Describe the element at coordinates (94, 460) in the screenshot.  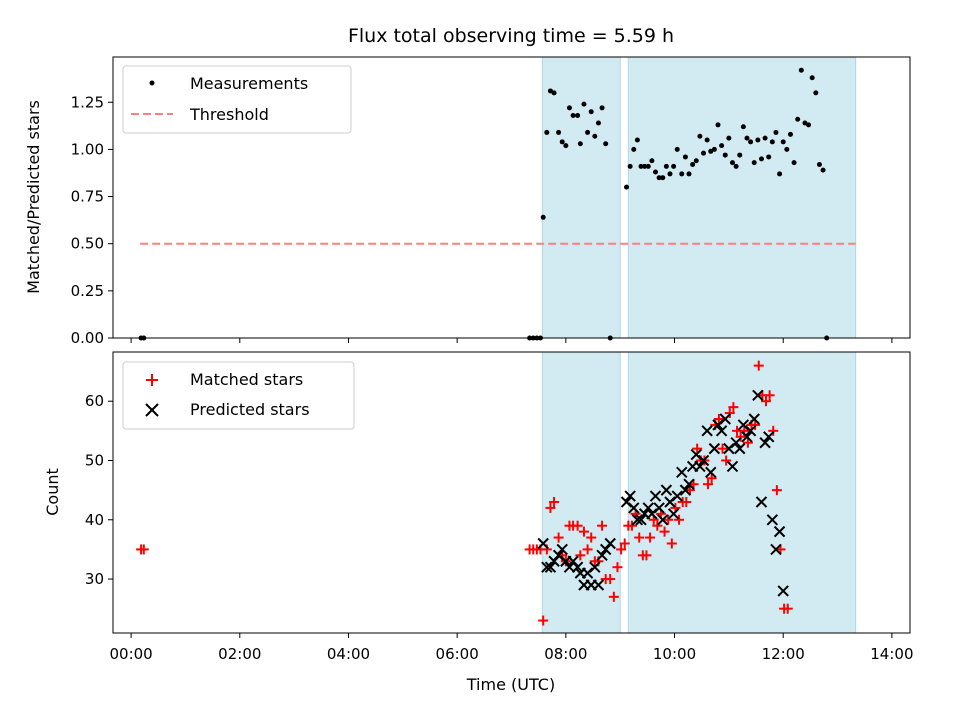
I see `y-tick-label: 50` at that location.